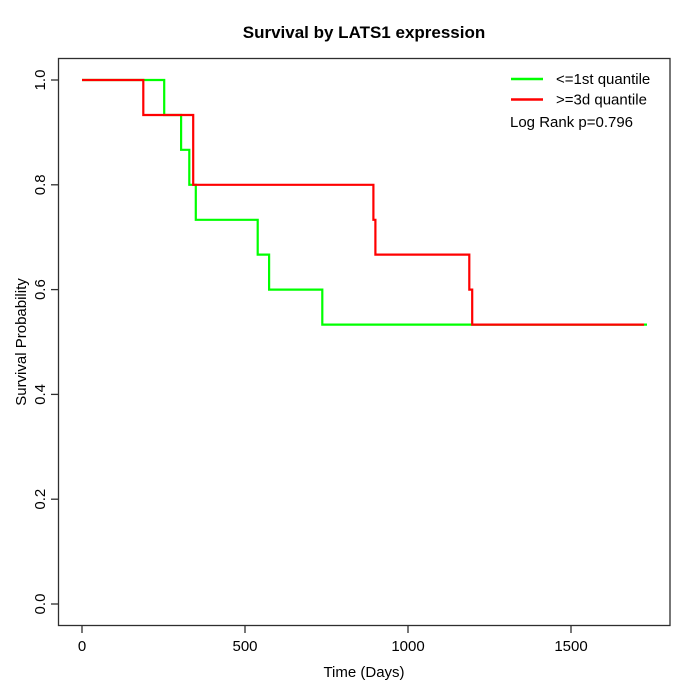 Image resolution: width=700 pixels, height=700 pixels. I want to click on x-tick-label-0: 0, so click(82, 646).